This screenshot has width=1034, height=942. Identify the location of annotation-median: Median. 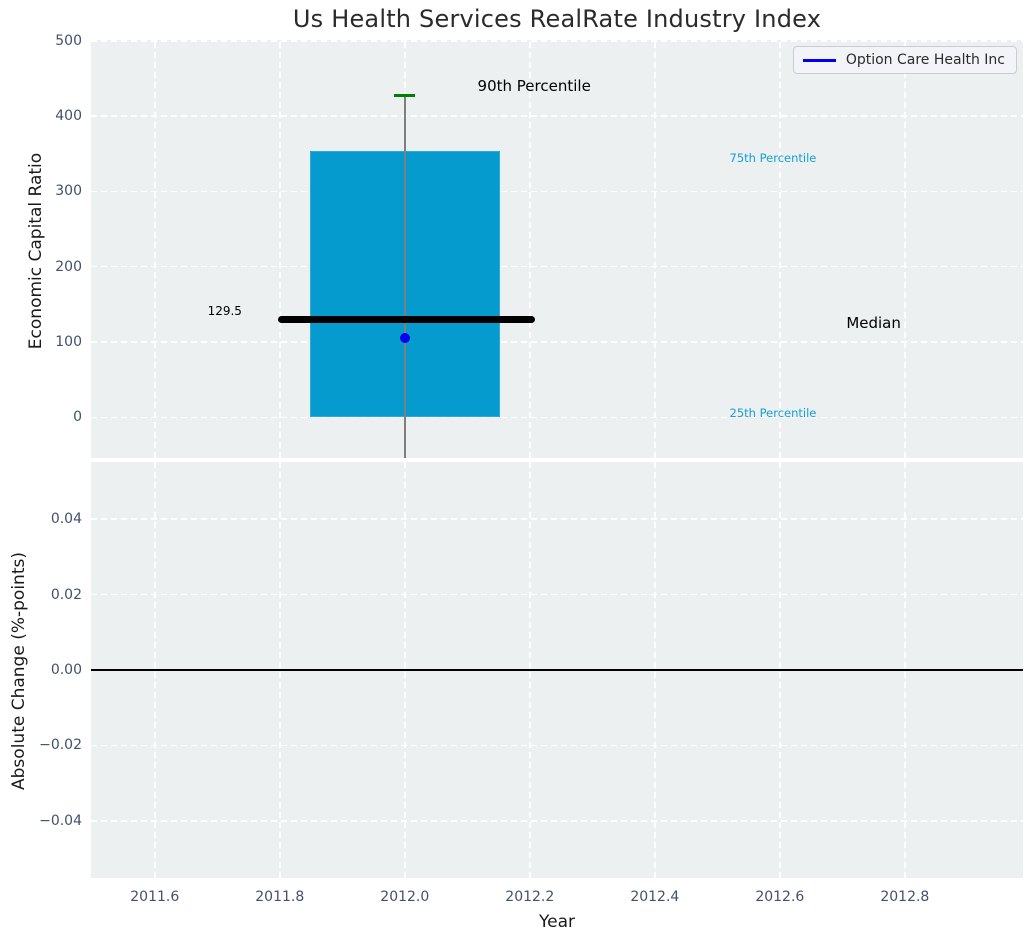
(873, 323).